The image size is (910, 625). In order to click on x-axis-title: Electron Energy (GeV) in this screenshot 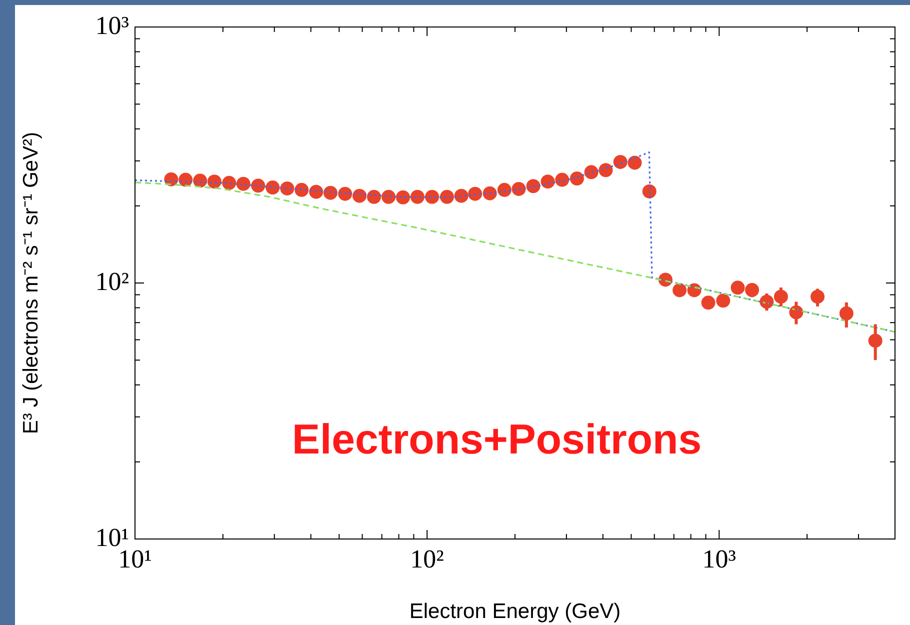, I will do `click(515, 612)`.